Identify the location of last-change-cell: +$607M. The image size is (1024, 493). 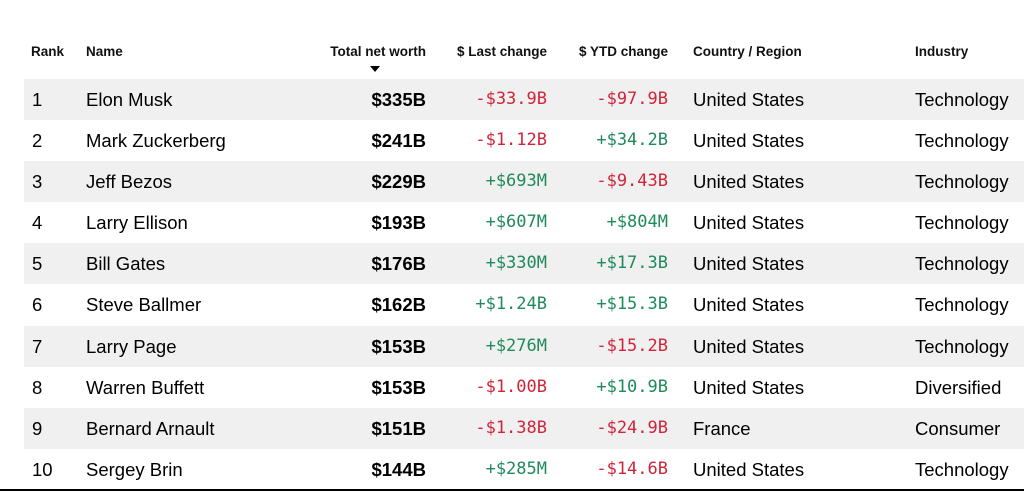
(516, 222).